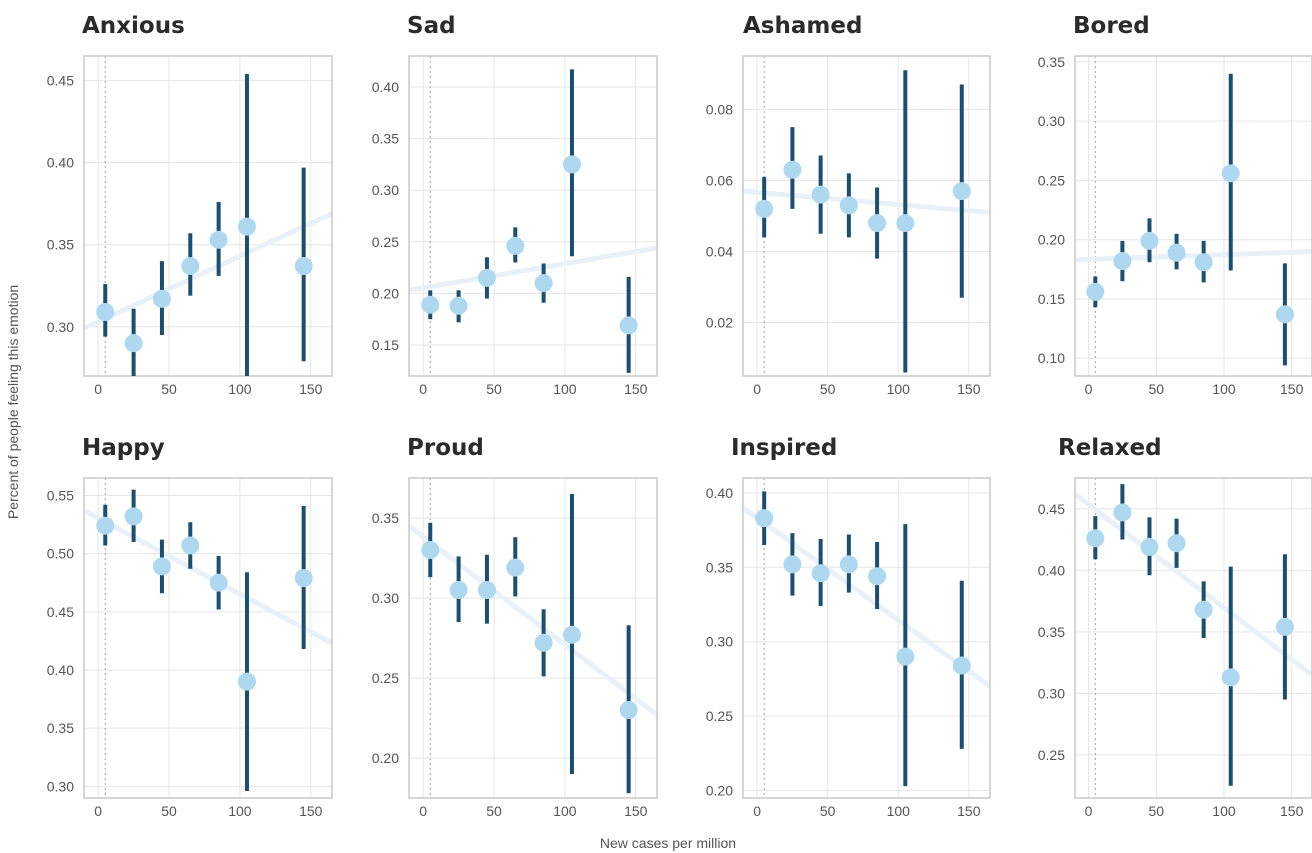  I want to click on panel-bored: 0 50 100 150 0.10 0.15 0.20 0.25 0.30 0.35 Bored, so click(1175, 205).